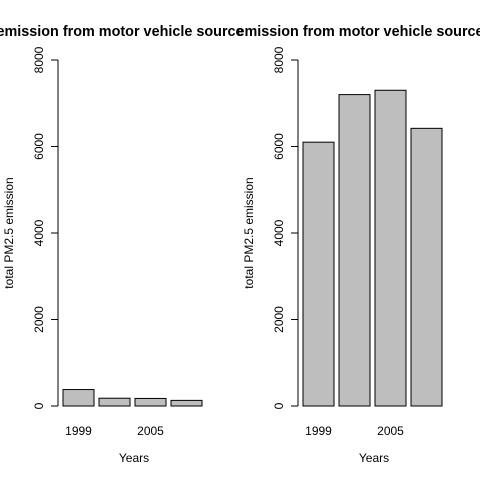  Describe the element at coordinates (132, 398) in the screenshot. I see `chart-1-bars` at that location.